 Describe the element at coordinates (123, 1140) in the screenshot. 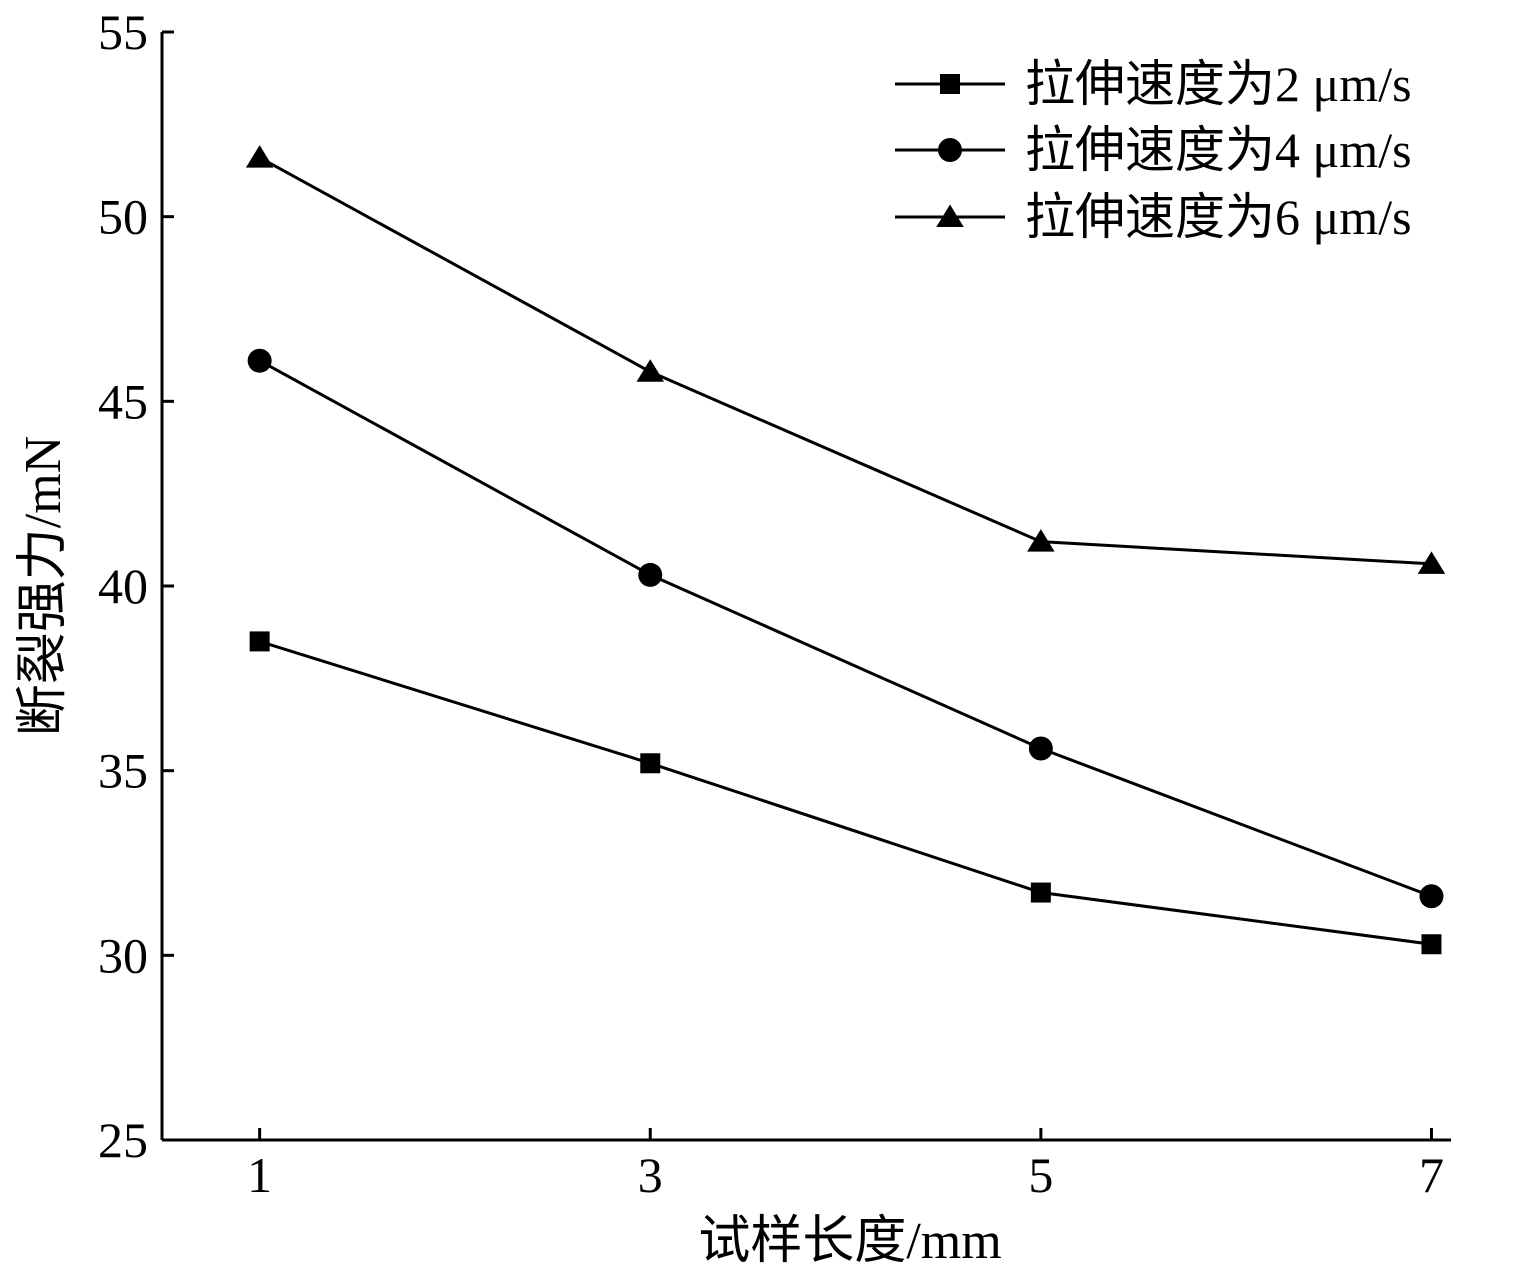

I see `y-tick-label: 25` at that location.